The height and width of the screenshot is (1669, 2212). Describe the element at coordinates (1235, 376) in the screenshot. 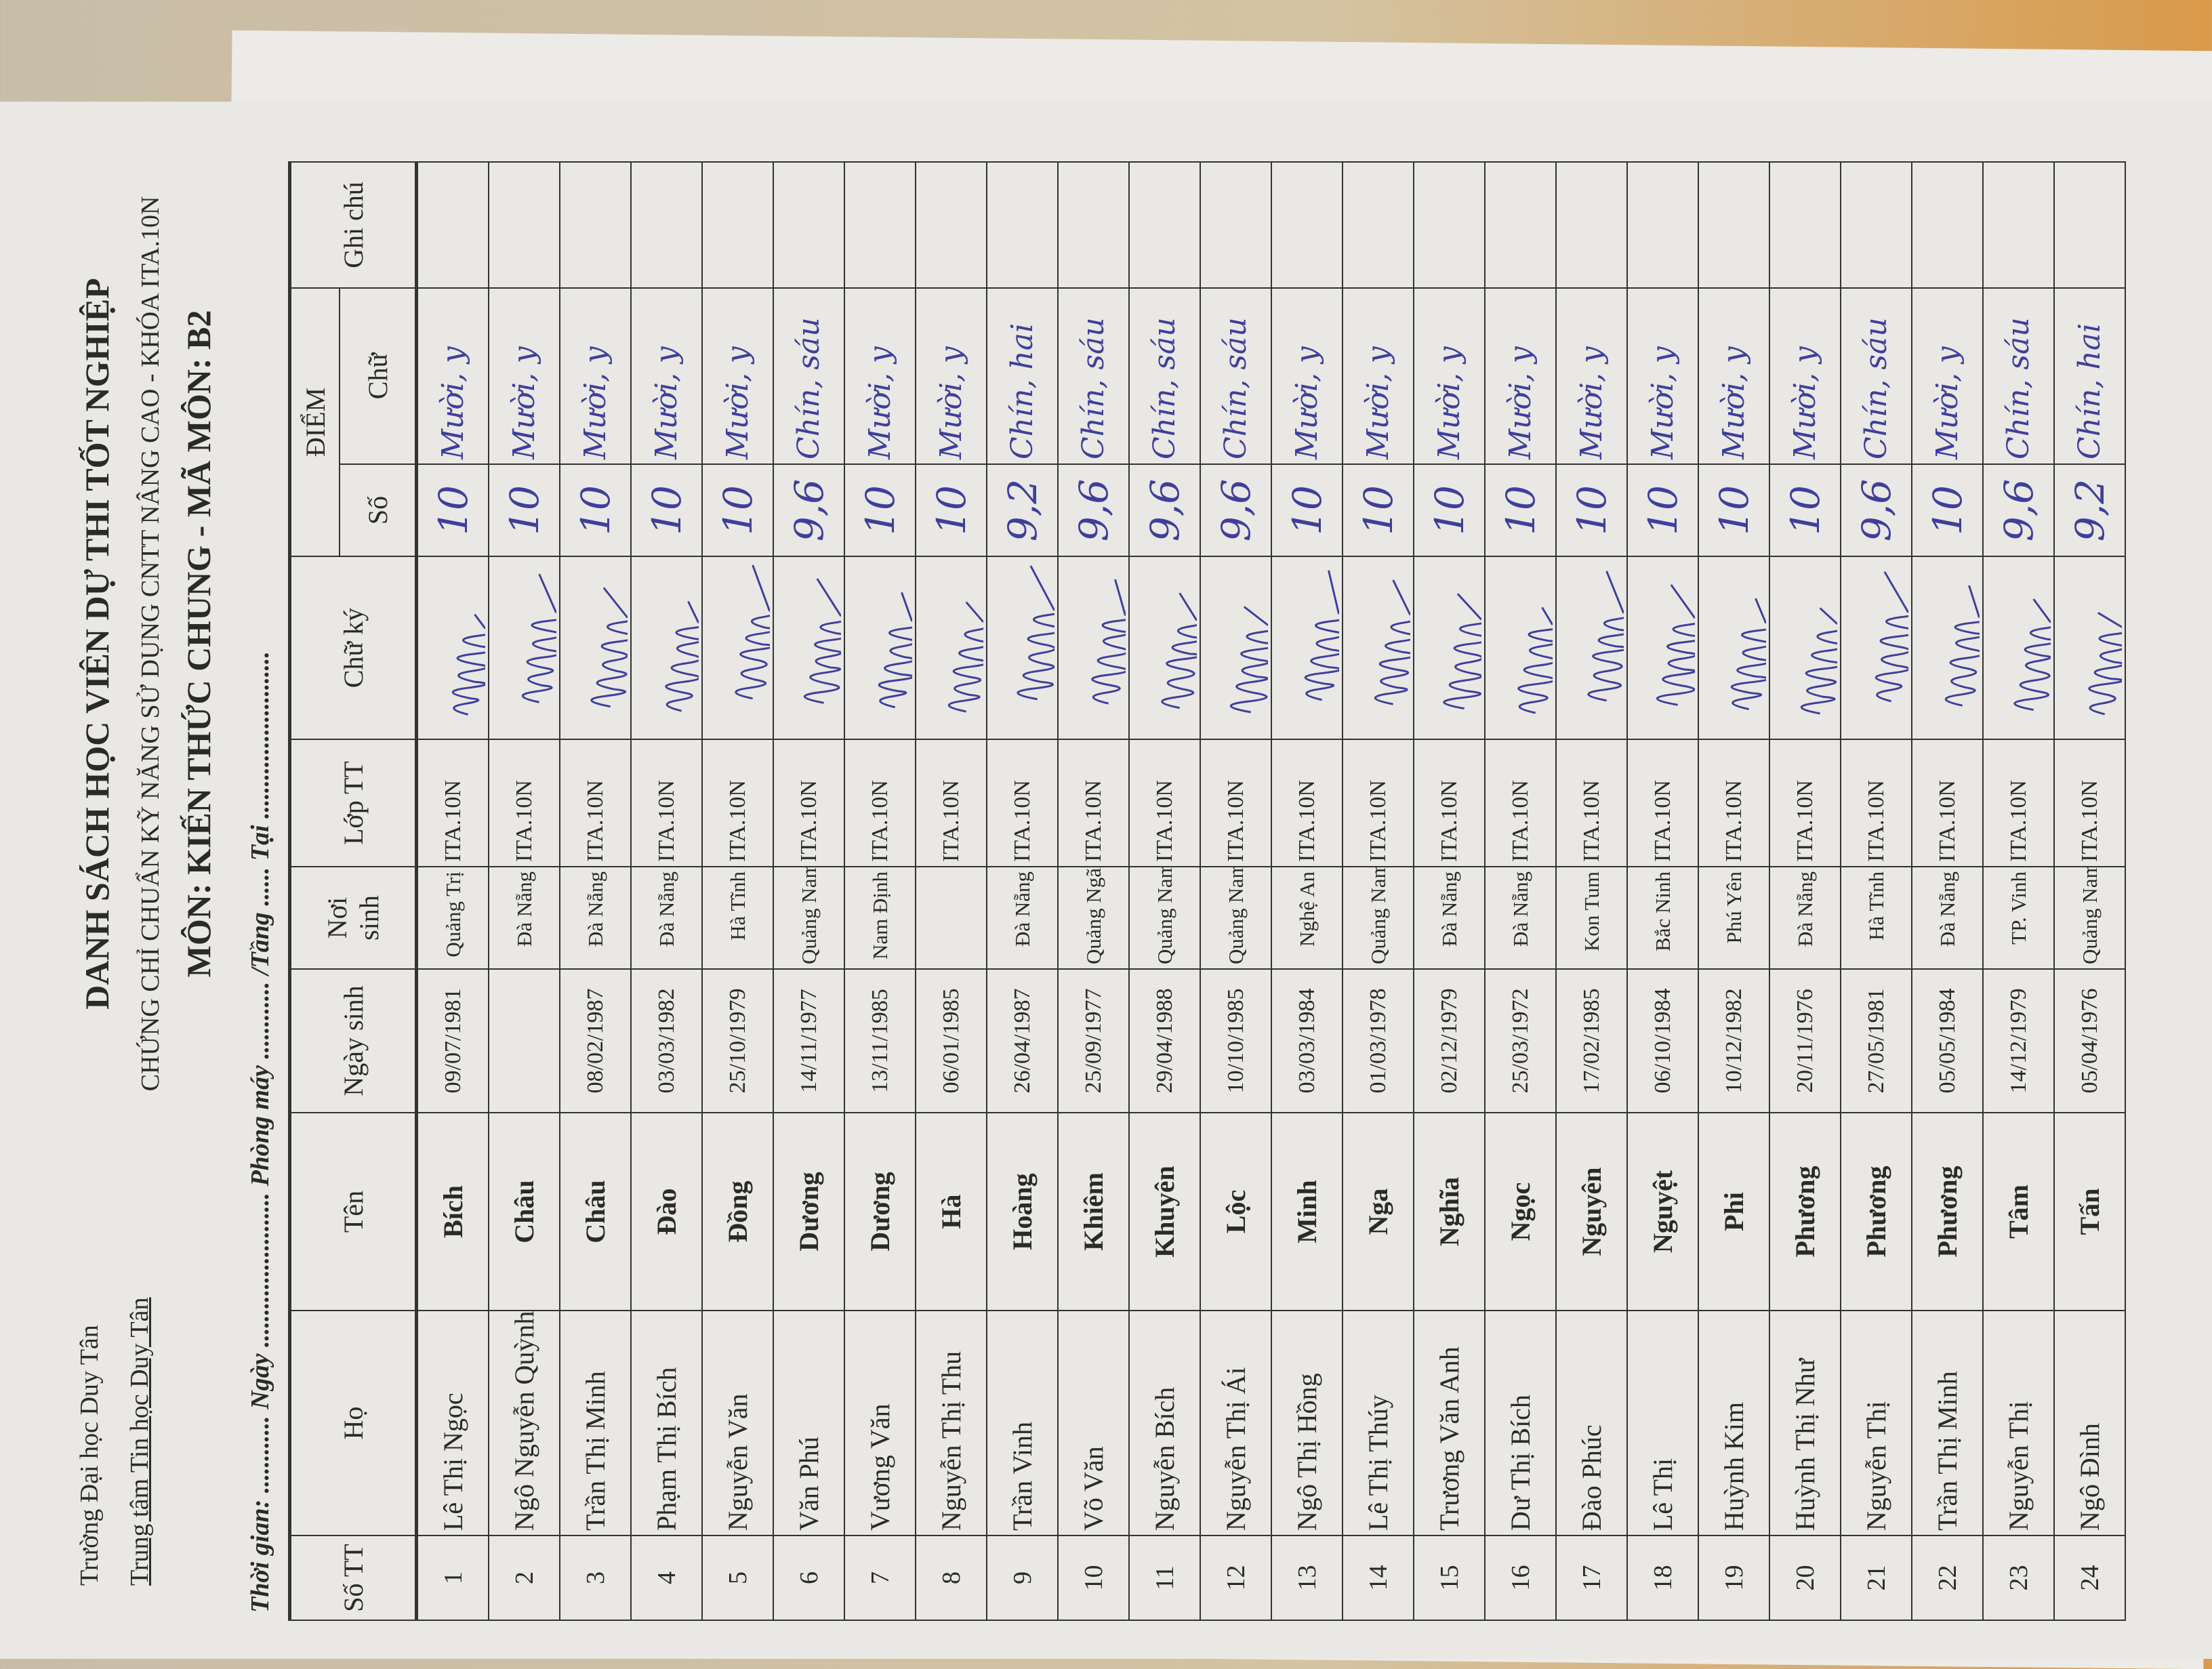

I see `score-words-cell: Chín, sáu` at that location.